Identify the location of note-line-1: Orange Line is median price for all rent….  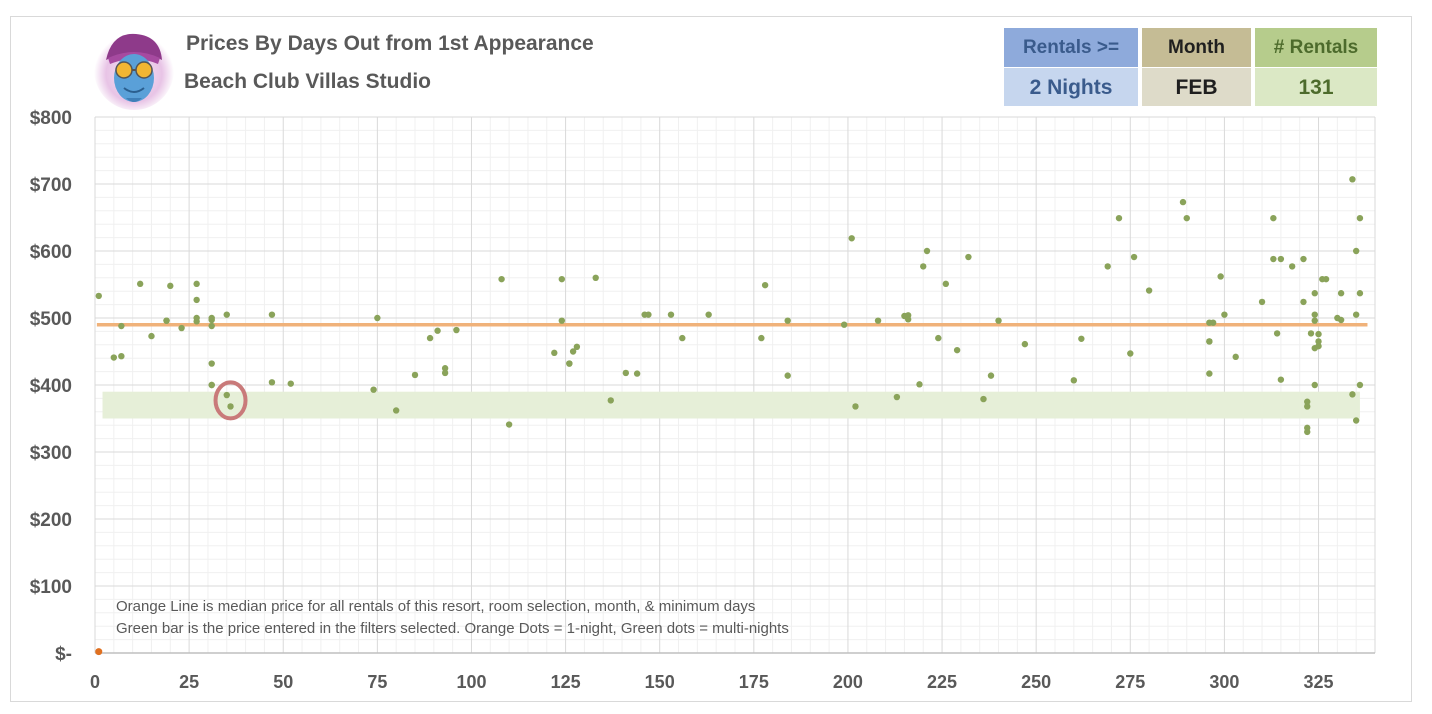
(435, 606).